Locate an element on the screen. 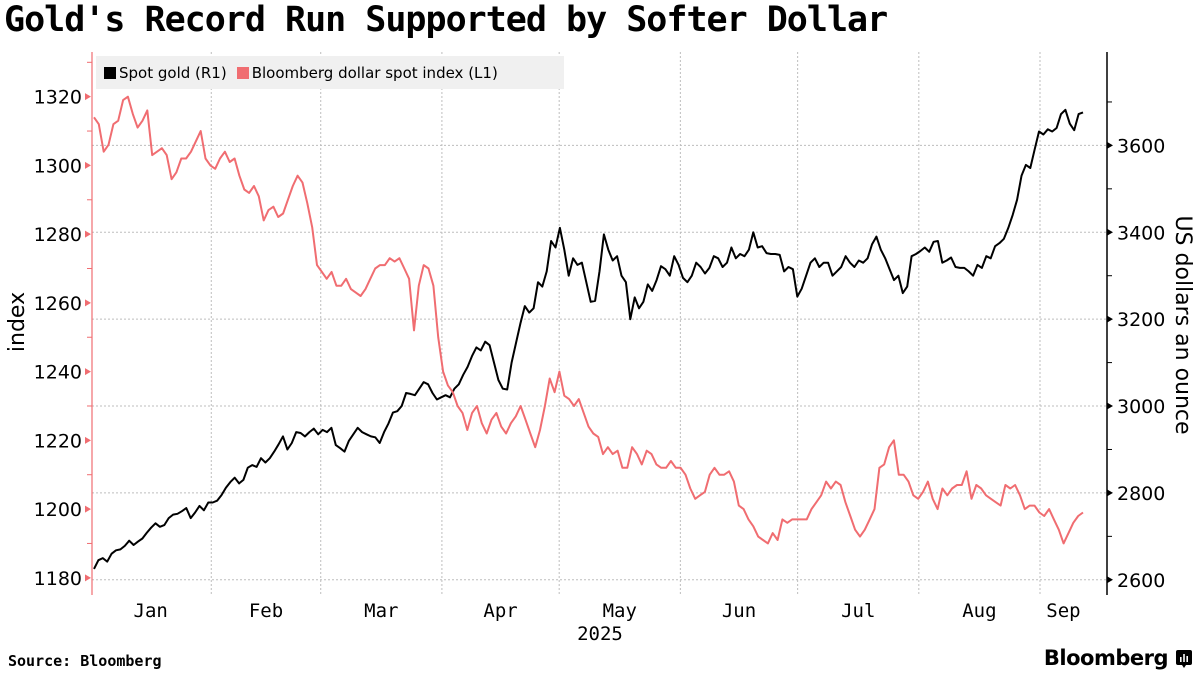 This screenshot has height=675, width=1200. legend-swatch-gold is located at coordinates (110, 72).